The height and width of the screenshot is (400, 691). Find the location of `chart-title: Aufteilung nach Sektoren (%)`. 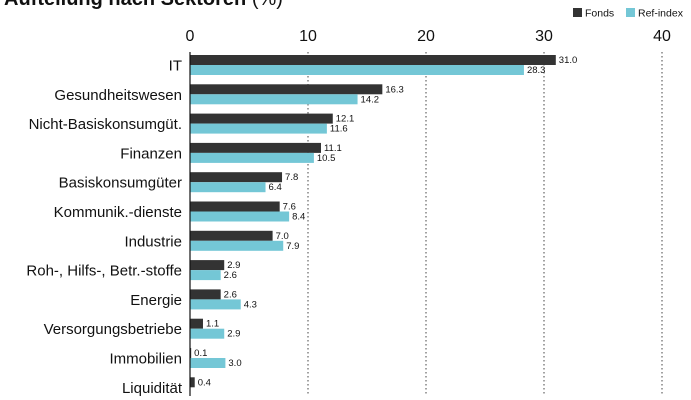

chart-title: Aufteilung nach Sektoren (%) is located at coordinates (143, 5).